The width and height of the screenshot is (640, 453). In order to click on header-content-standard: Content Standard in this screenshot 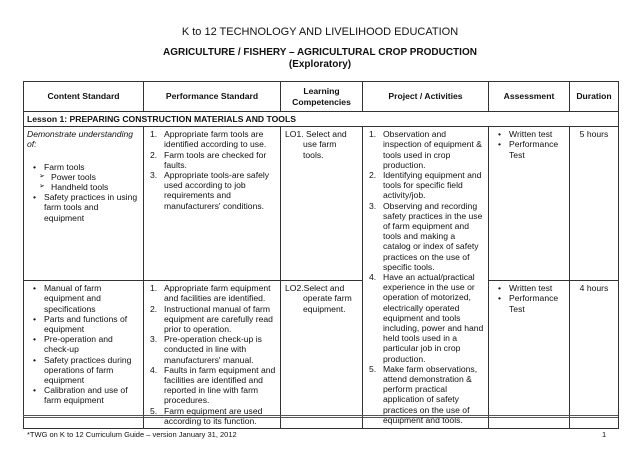, I will do `click(83, 96)`.